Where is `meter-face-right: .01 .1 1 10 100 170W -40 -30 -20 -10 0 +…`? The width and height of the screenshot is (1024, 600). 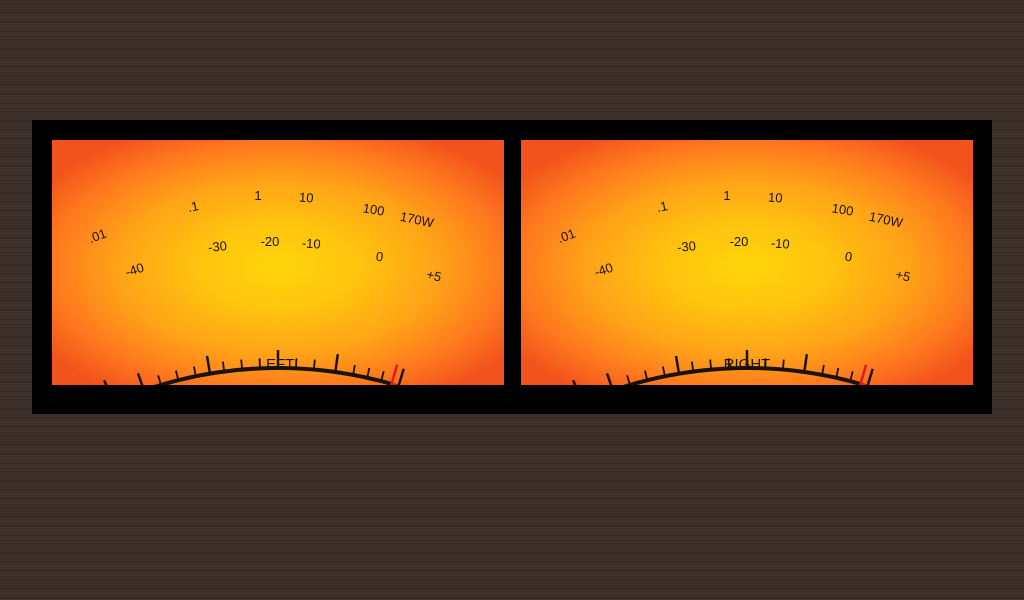
meter-face-right: .01 .1 1 10 100 170W -40 -30 -20 -10 0 +… is located at coordinates (733, 286).